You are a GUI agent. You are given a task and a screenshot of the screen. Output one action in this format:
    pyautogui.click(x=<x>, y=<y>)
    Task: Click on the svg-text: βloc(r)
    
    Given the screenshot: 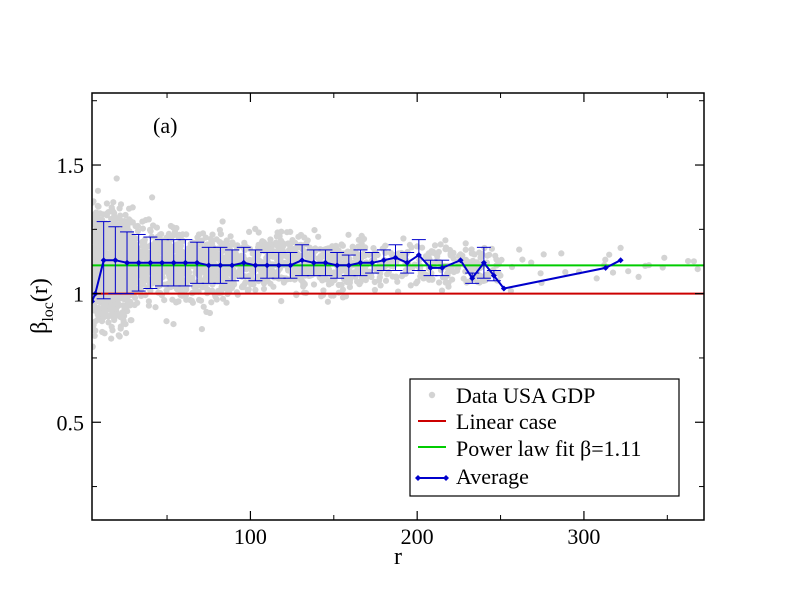 What is the action you would take?
    pyautogui.click(x=42, y=306)
    